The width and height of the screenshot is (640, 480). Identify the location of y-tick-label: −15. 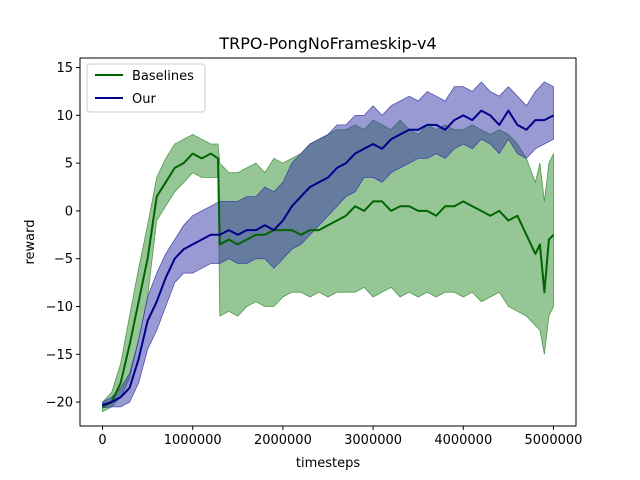
(59, 355).